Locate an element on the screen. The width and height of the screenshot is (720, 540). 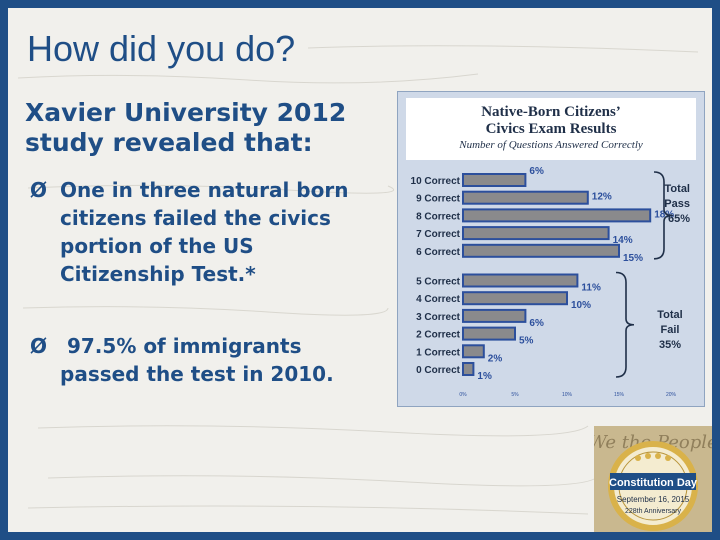
chart-title-box is located at coordinates (551, 129).